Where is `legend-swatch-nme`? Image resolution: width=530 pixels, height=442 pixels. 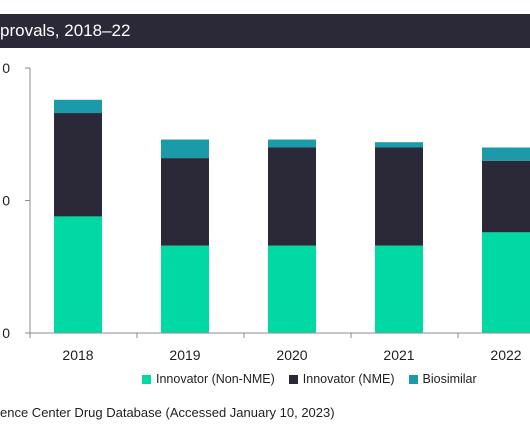
legend-swatch-nme is located at coordinates (293, 379).